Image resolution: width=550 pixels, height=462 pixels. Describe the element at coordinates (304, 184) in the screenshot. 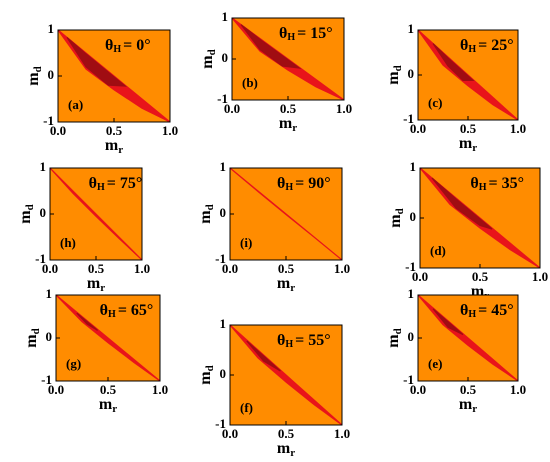

I see `panel-title: θH = 90°` at that location.